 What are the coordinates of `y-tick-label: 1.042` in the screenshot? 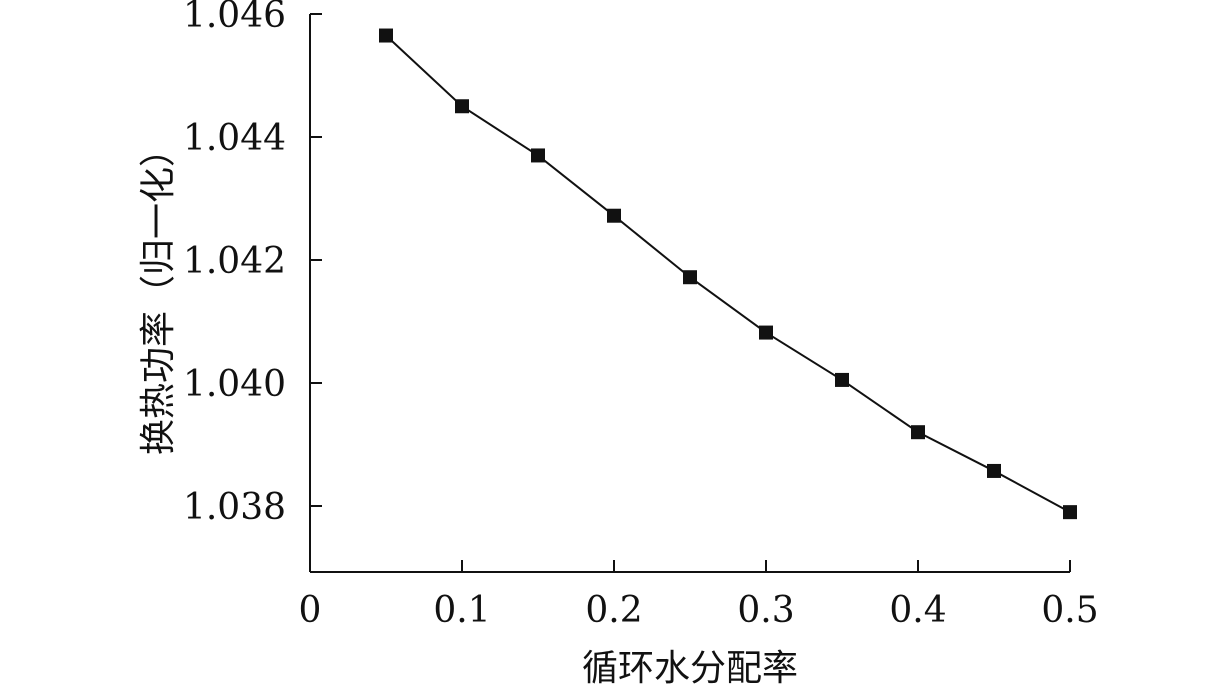 It's located at (234, 261).